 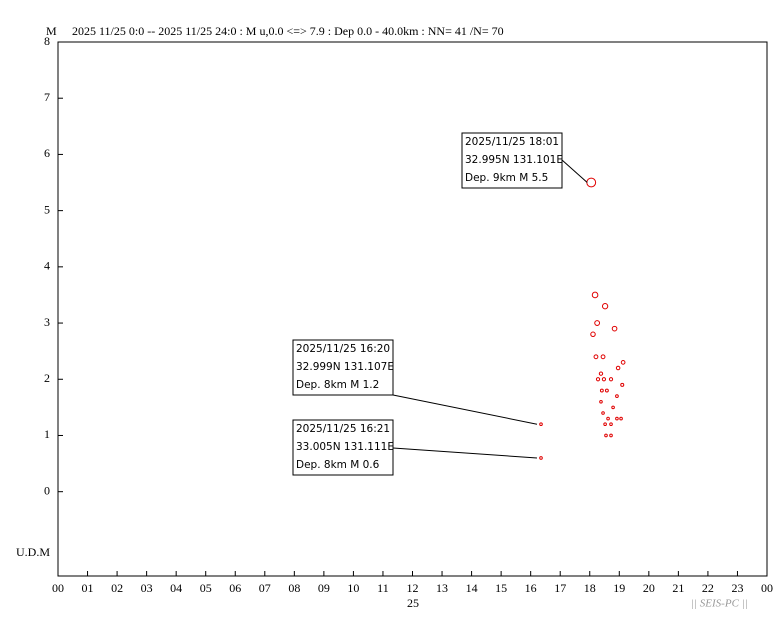 What do you see at coordinates (413, 603) in the screenshot?
I see `day-label: 25` at bounding box center [413, 603].